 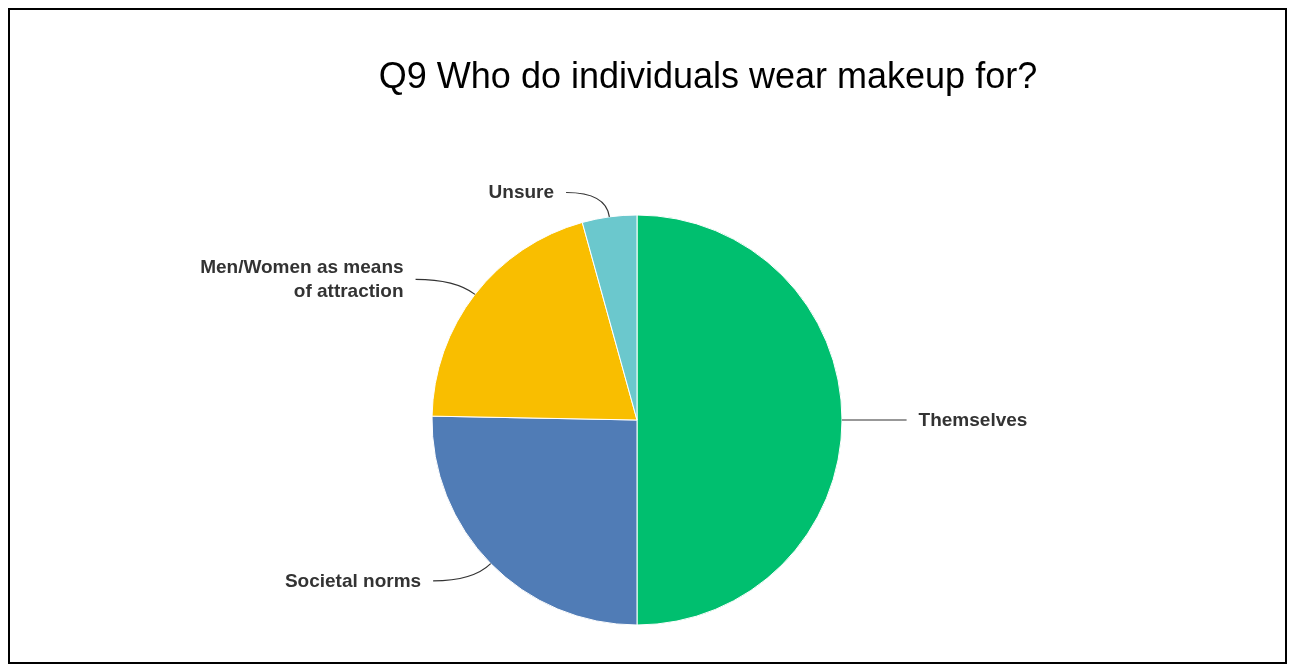 I want to click on slice-label: Unsure, so click(x=521, y=192).